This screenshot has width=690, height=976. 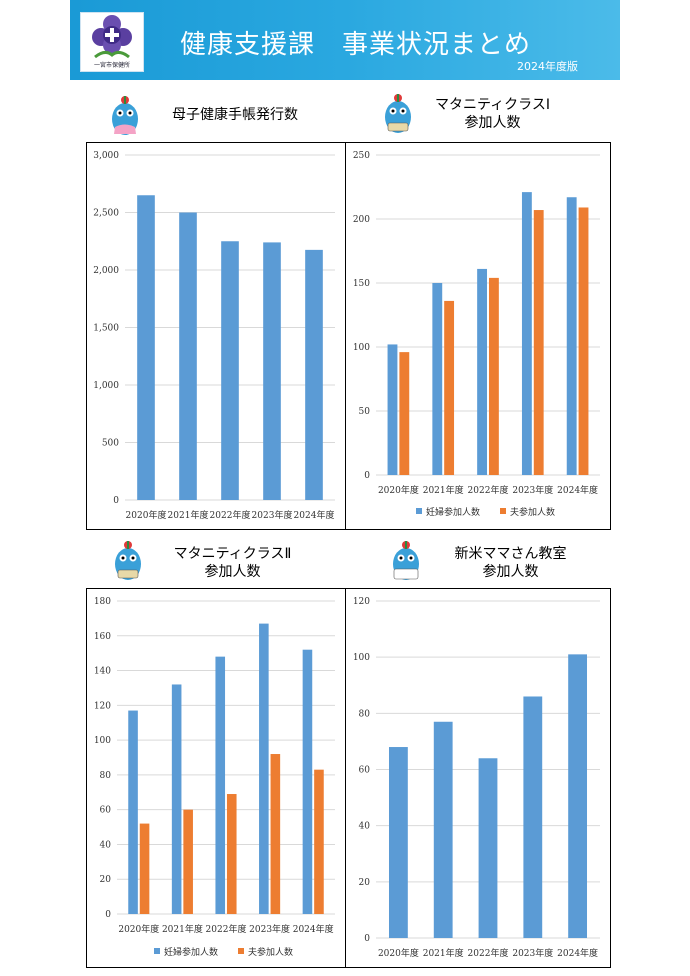 What do you see at coordinates (110, 444) in the screenshot?
I see `y-tick-label: 500` at bounding box center [110, 444].